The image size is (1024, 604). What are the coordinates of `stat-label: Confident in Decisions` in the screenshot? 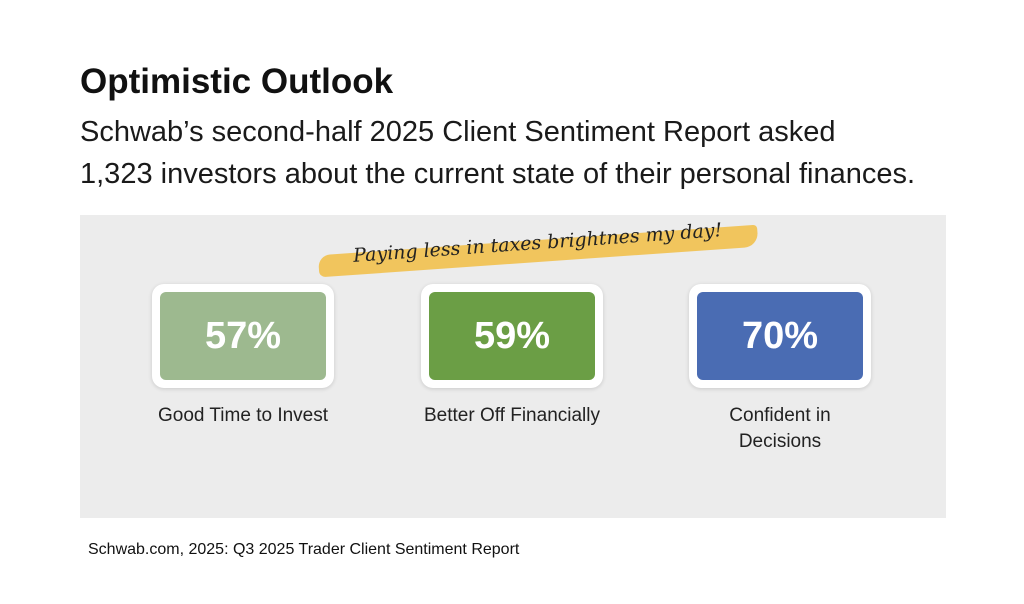 It's located at (780, 428).